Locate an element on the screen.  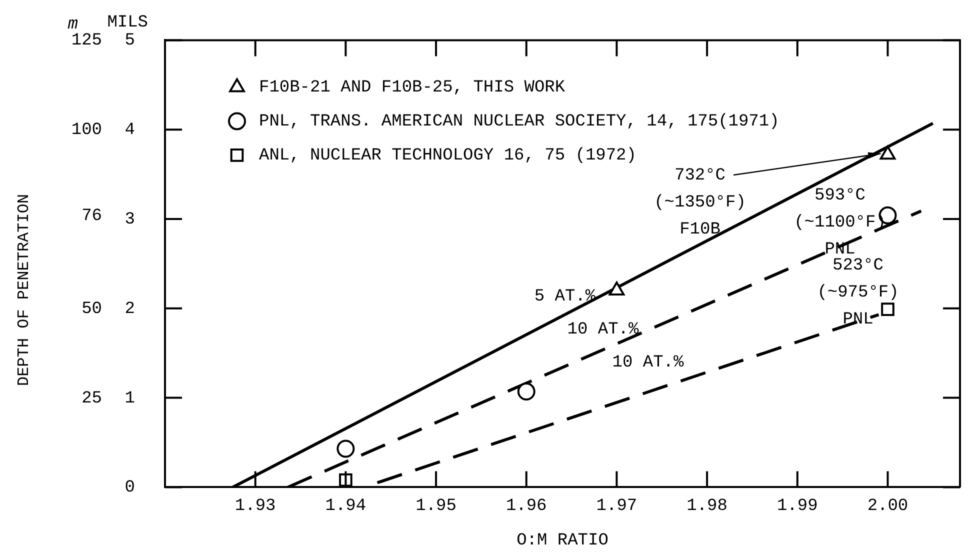
y-tick-label: 4 is located at coordinates (129, 130).